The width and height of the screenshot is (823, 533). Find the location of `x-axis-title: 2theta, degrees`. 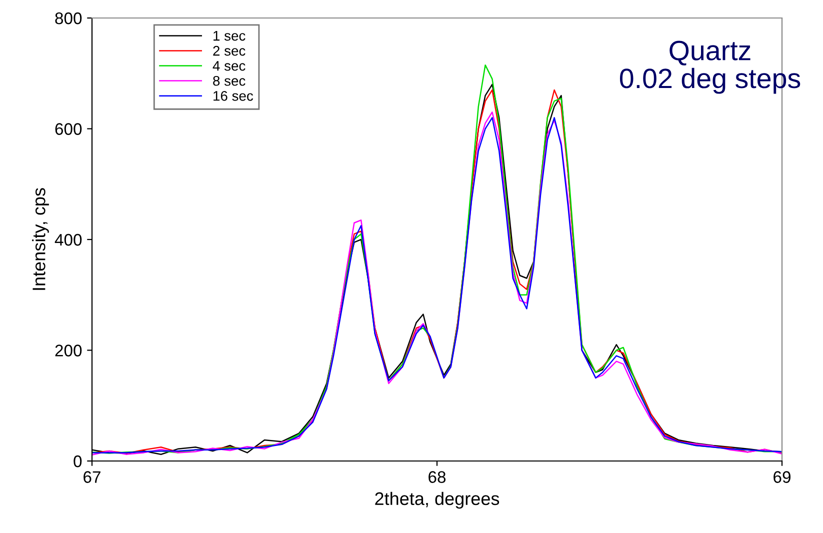

x-axis-title: 2theta, degrees is located at coordinates (437, 500).